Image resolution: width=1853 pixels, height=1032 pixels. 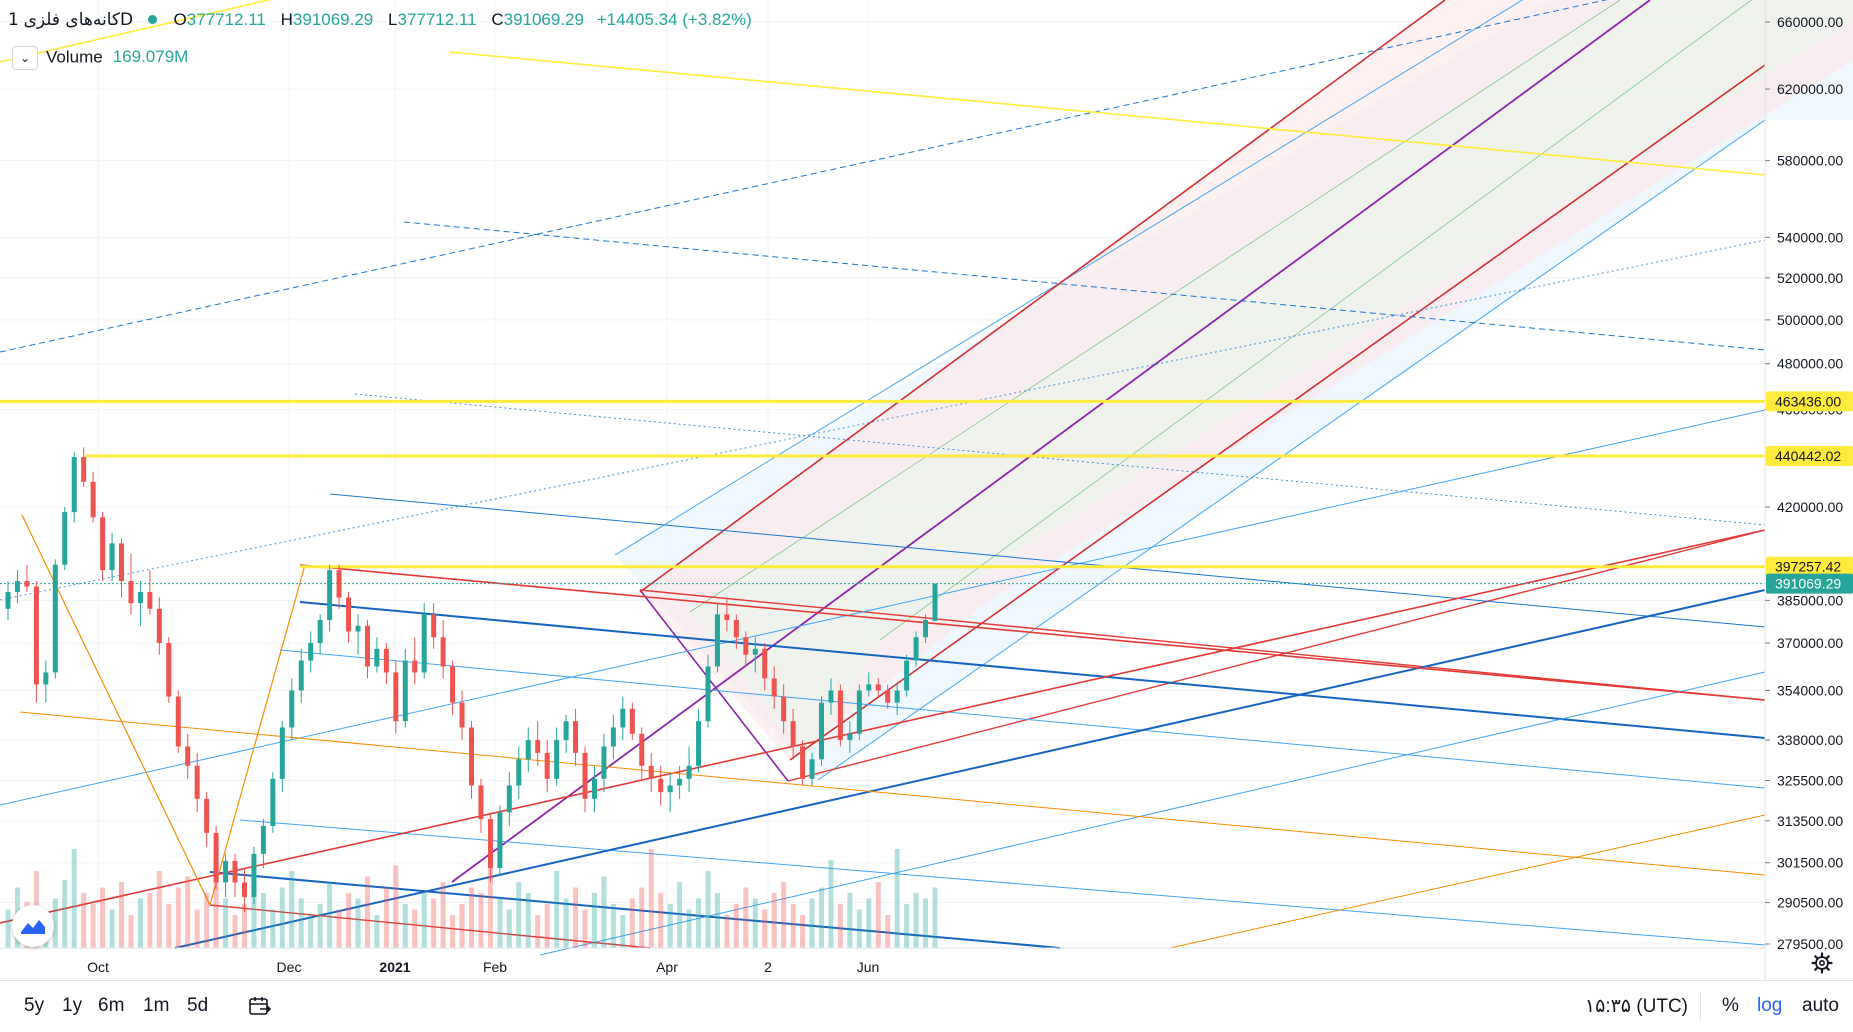 I want to click on time-axis: Oct Dec 2021 Feb Apr 2 Jun, so click(x=483, y=967).